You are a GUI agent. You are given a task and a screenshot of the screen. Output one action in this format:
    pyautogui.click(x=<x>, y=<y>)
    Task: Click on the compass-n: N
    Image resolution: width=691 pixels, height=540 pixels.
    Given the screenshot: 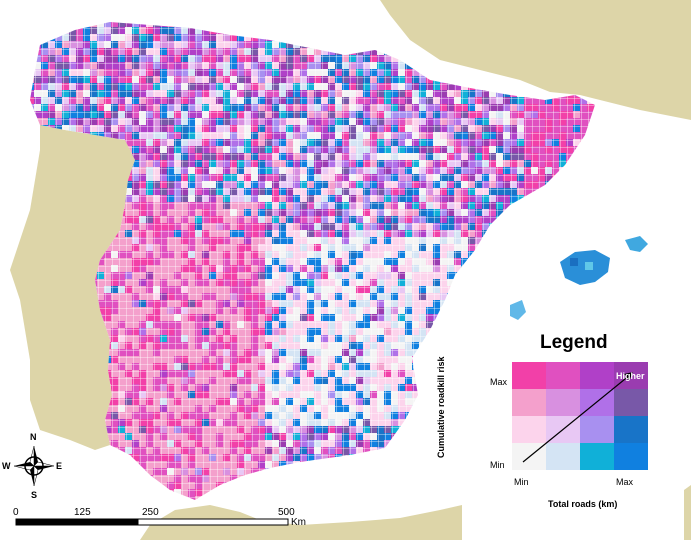 What is the action you would take?
    pyautogui.click(x=33, y=437)
    